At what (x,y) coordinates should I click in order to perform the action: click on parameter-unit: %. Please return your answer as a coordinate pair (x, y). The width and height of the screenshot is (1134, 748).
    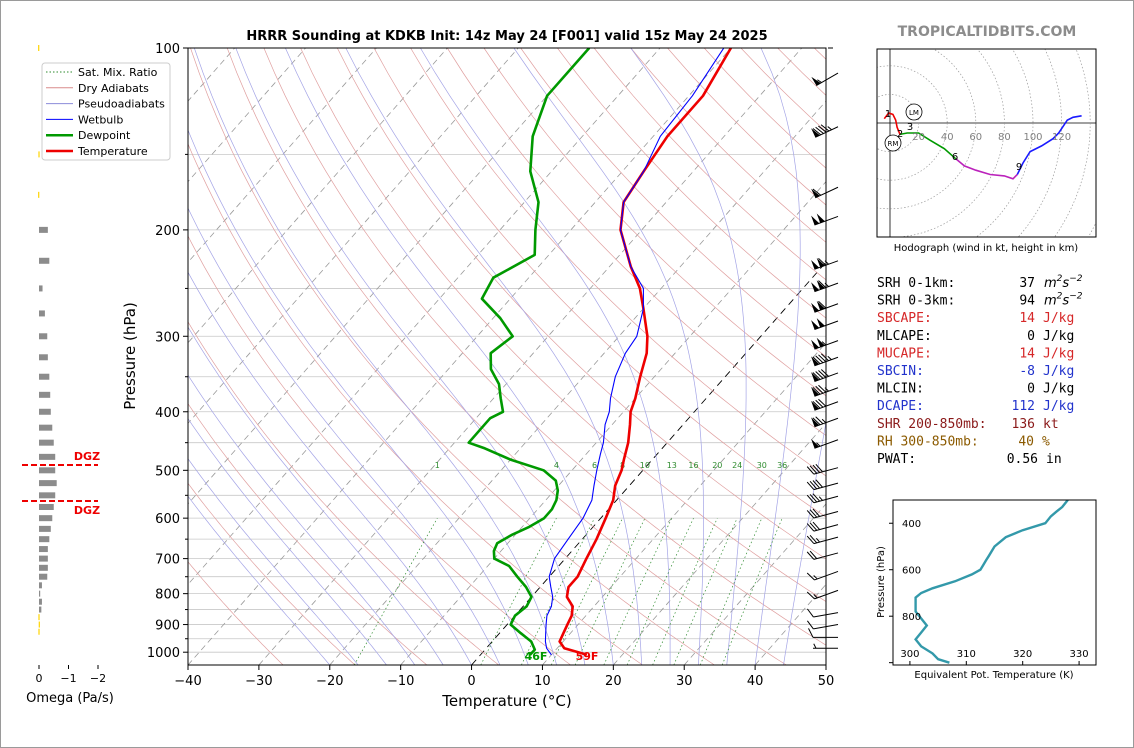
    Looking at the image, I should click on (1046, 441).